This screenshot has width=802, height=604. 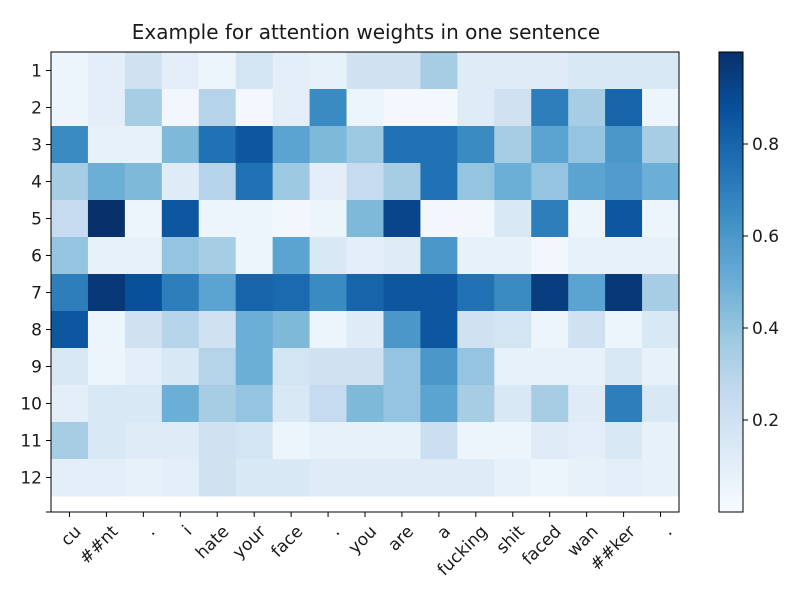 I want to click on x-tick-label: faced, so click(x=541, y=545).